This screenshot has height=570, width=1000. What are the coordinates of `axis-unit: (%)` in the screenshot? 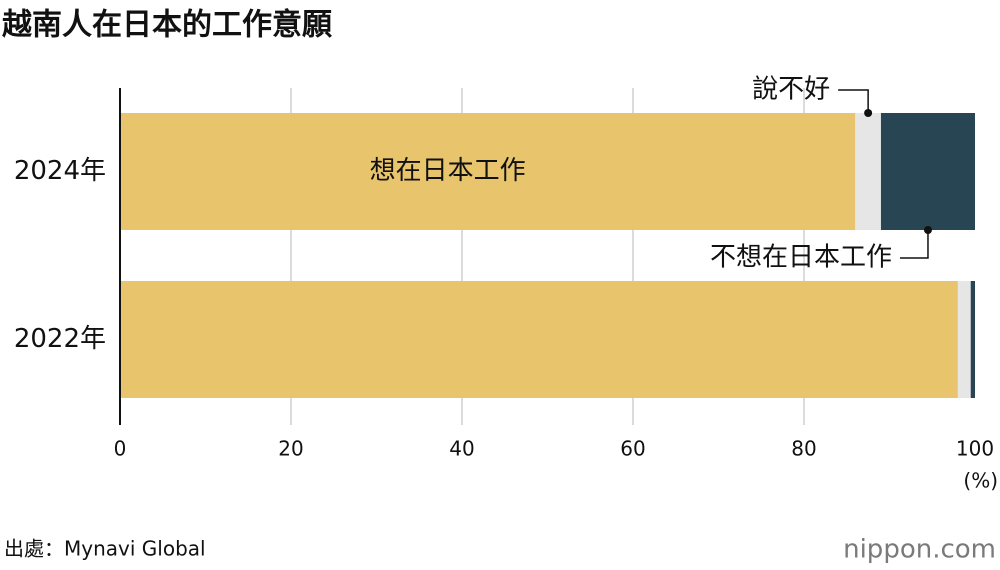 It's located at (980, 481).